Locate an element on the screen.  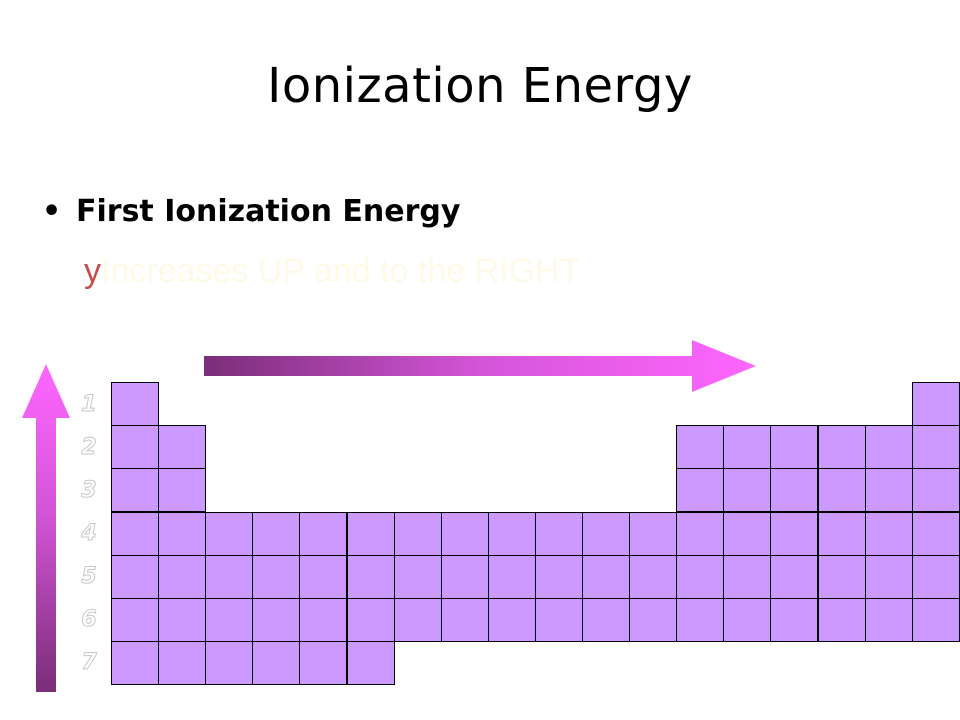
period-number-3: 3 is located at coordinates (89, 491).